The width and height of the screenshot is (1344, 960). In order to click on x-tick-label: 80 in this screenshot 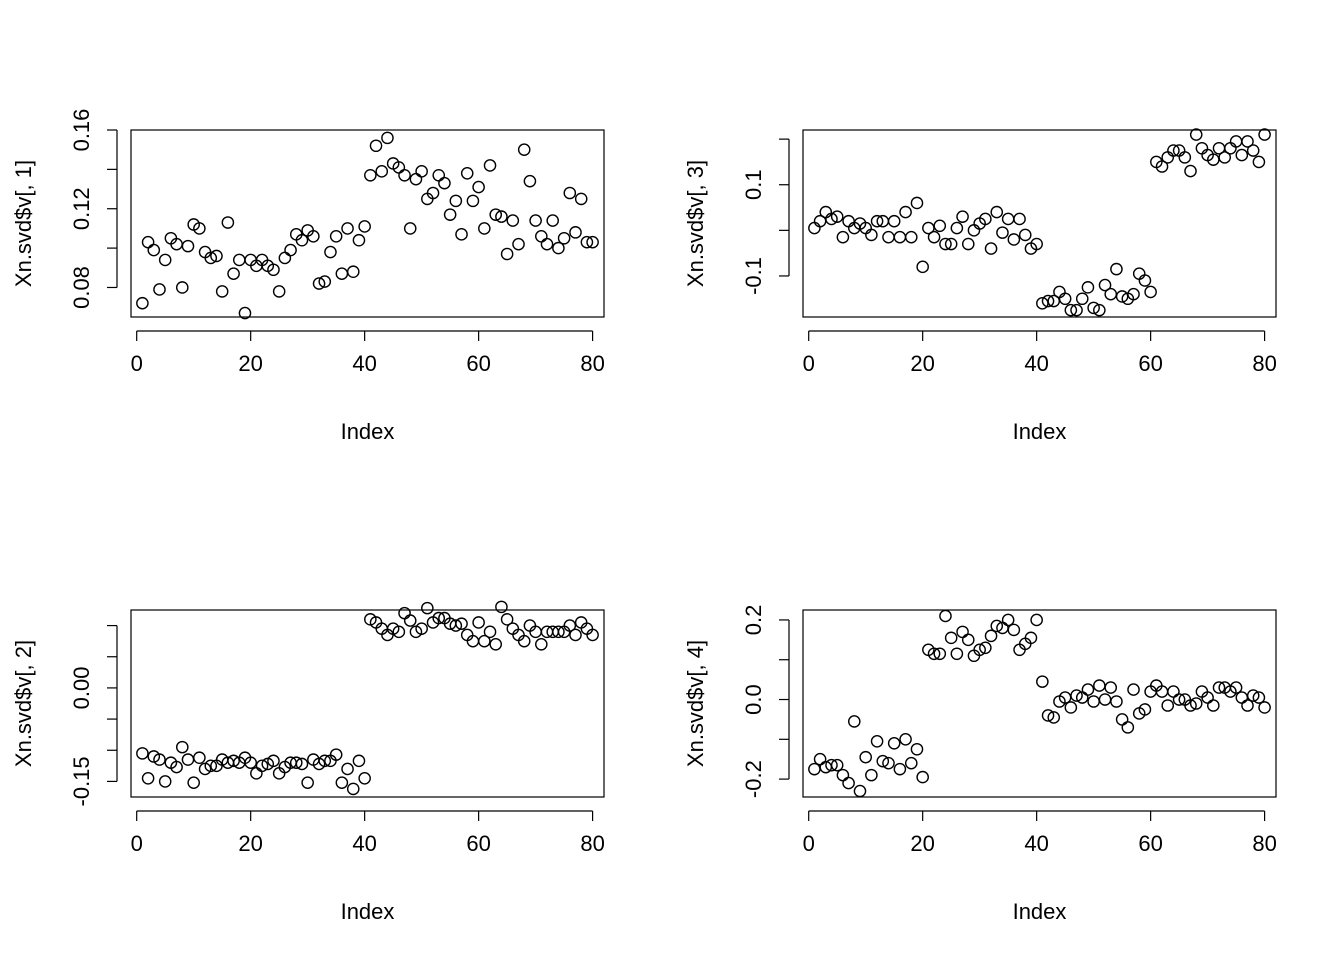, I will do `click(1264, 363)`.